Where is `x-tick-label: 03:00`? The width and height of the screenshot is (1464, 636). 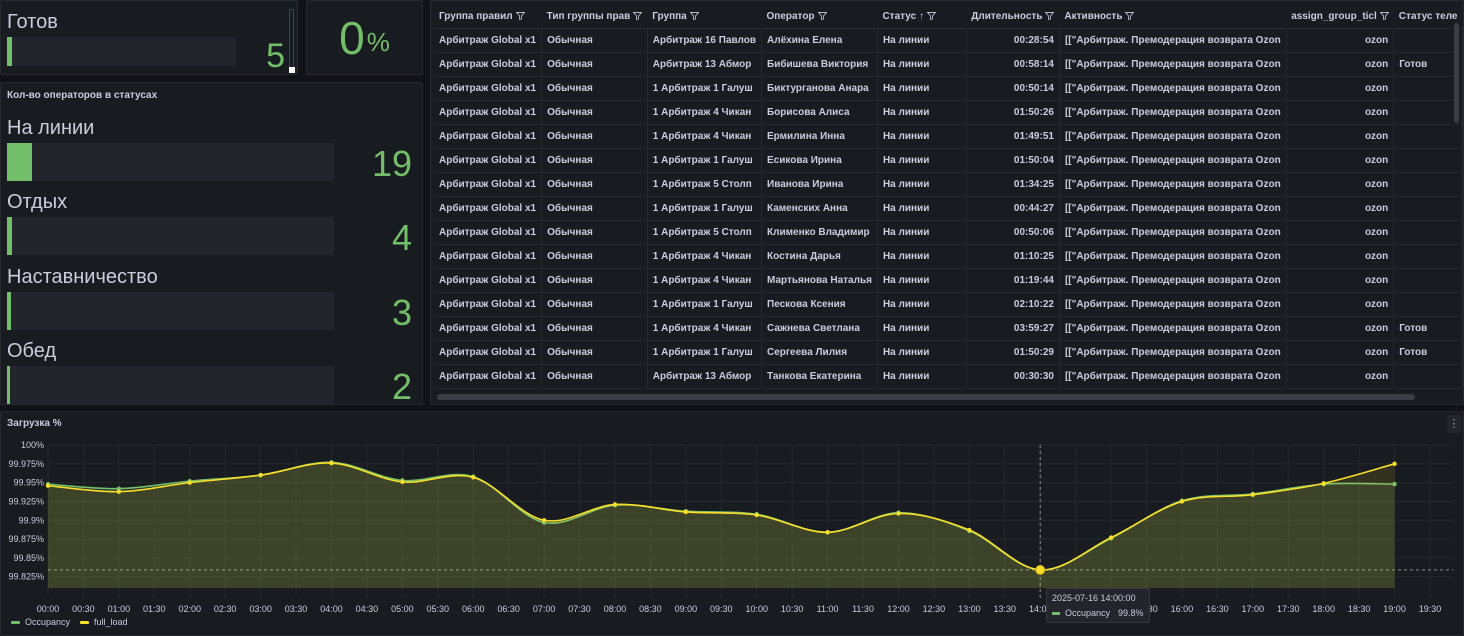
x-tick-label: 03:00 is located at coordinates (260, 609).